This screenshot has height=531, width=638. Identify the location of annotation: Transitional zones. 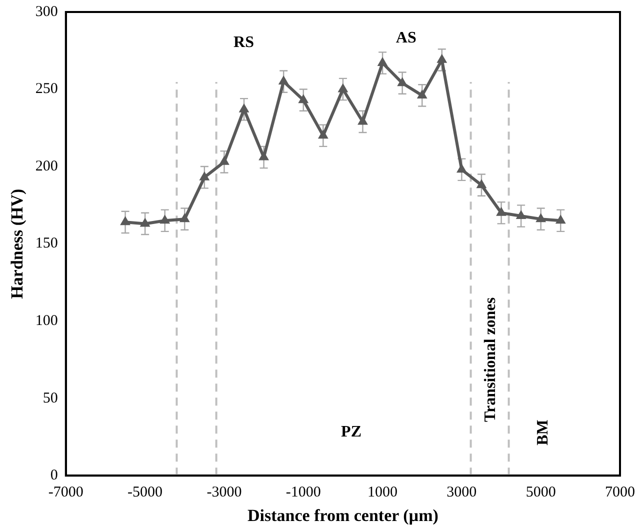
(491, 359).